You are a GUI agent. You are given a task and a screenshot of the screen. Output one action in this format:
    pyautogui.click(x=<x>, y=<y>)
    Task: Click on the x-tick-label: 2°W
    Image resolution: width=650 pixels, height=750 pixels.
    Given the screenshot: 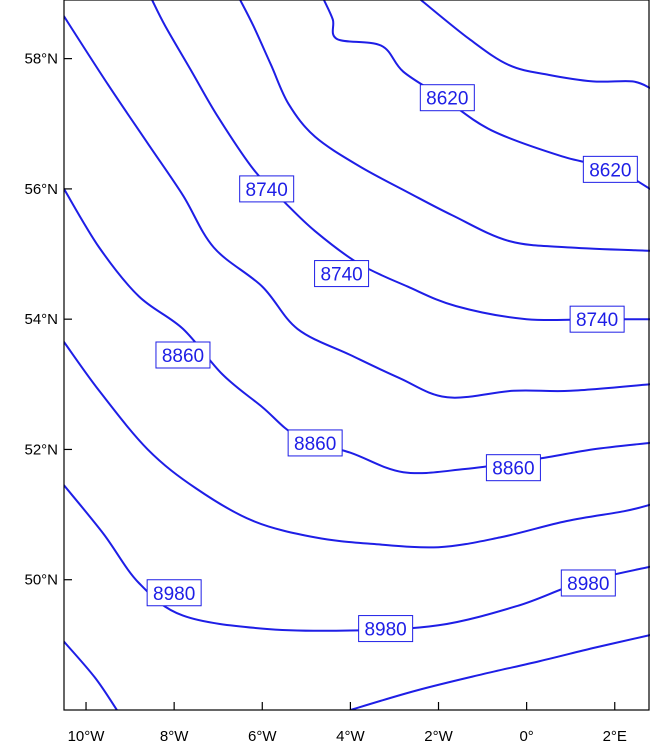 What is the action you would take?
    pyautogui.click(x=438, y=736)
    